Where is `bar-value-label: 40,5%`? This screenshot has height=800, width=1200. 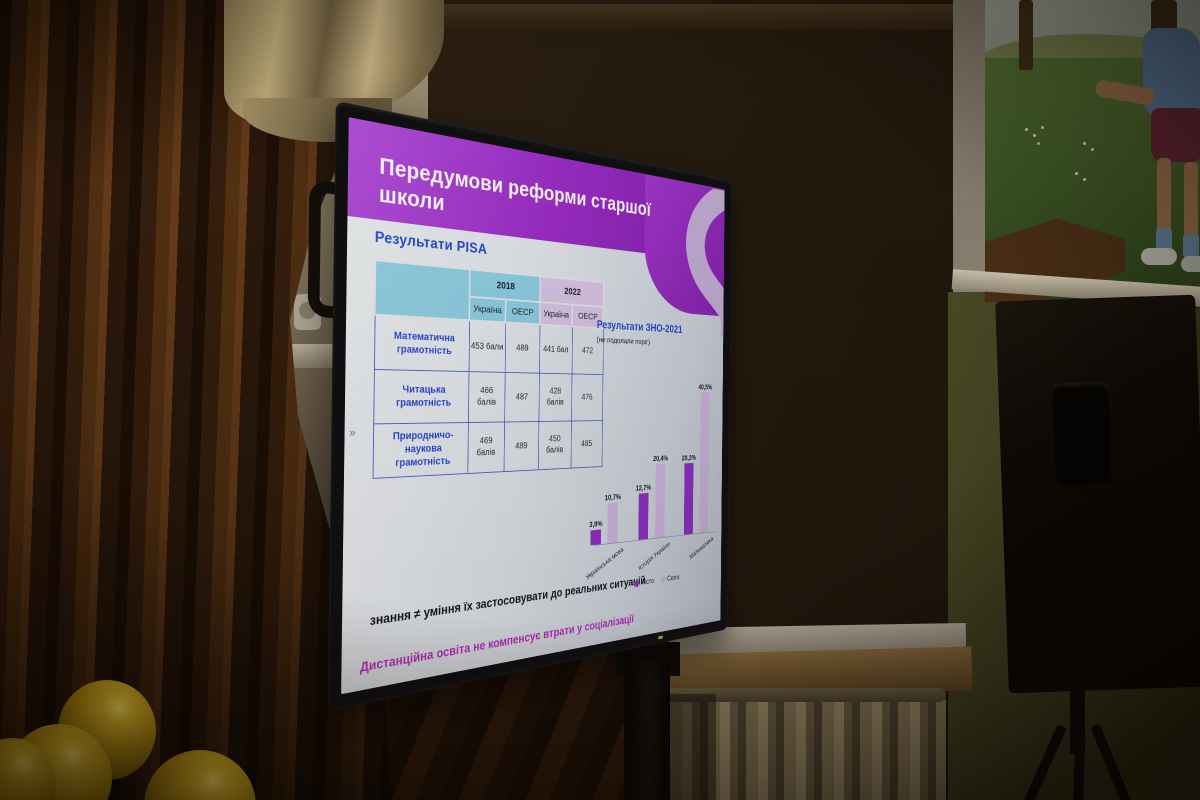
bar-value-label: 40,5% is located at coordinates (705, 387).